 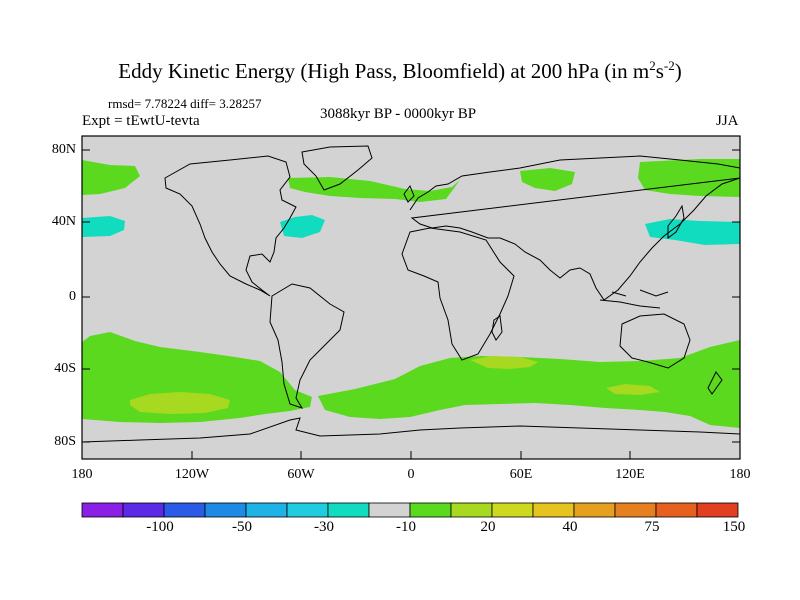 I want to click on colorbar-label-neg10: -10, so click(x=406, y=527).